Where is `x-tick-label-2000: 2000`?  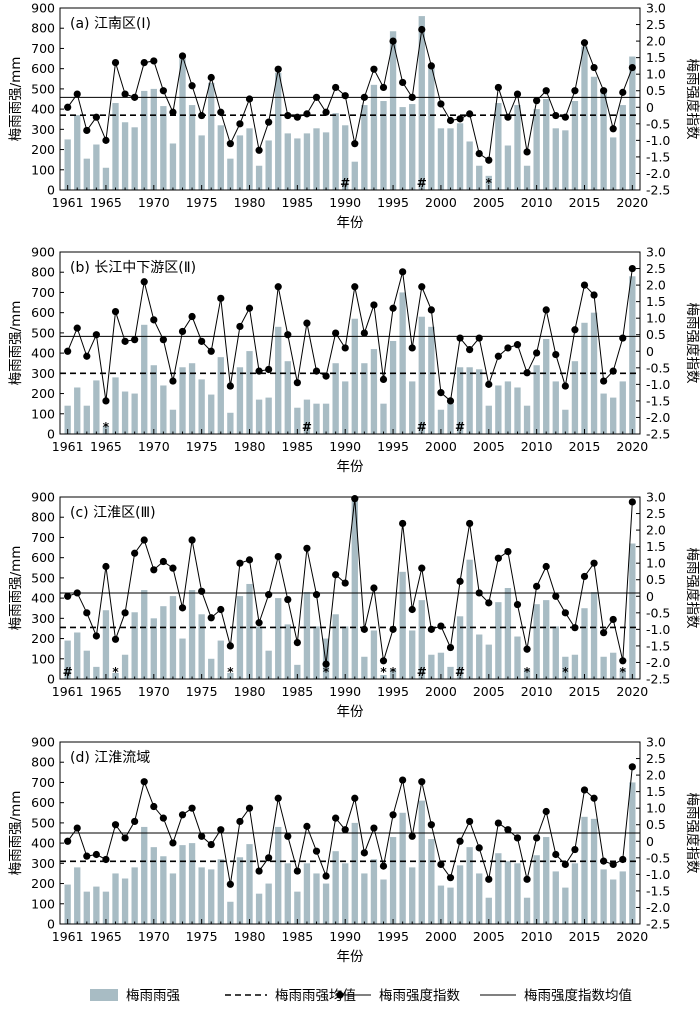
x-tick-label-2000: 2000 is located at coordinates (441, 446).